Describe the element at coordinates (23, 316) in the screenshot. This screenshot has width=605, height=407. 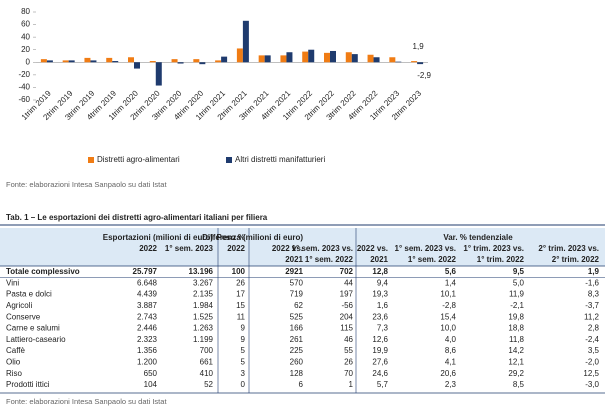
I see `row-label: Conserve` at that location.